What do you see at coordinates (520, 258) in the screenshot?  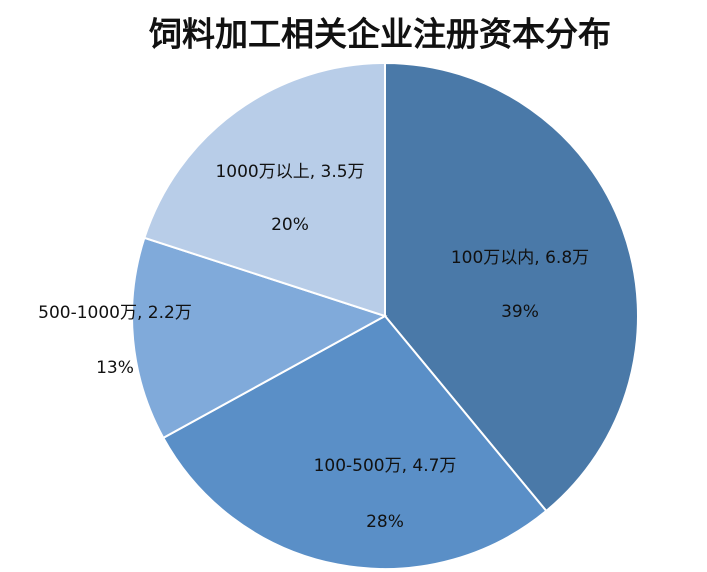 I see `slice-label: 100万以内, 6.8万` at bounding box center [520, 258].